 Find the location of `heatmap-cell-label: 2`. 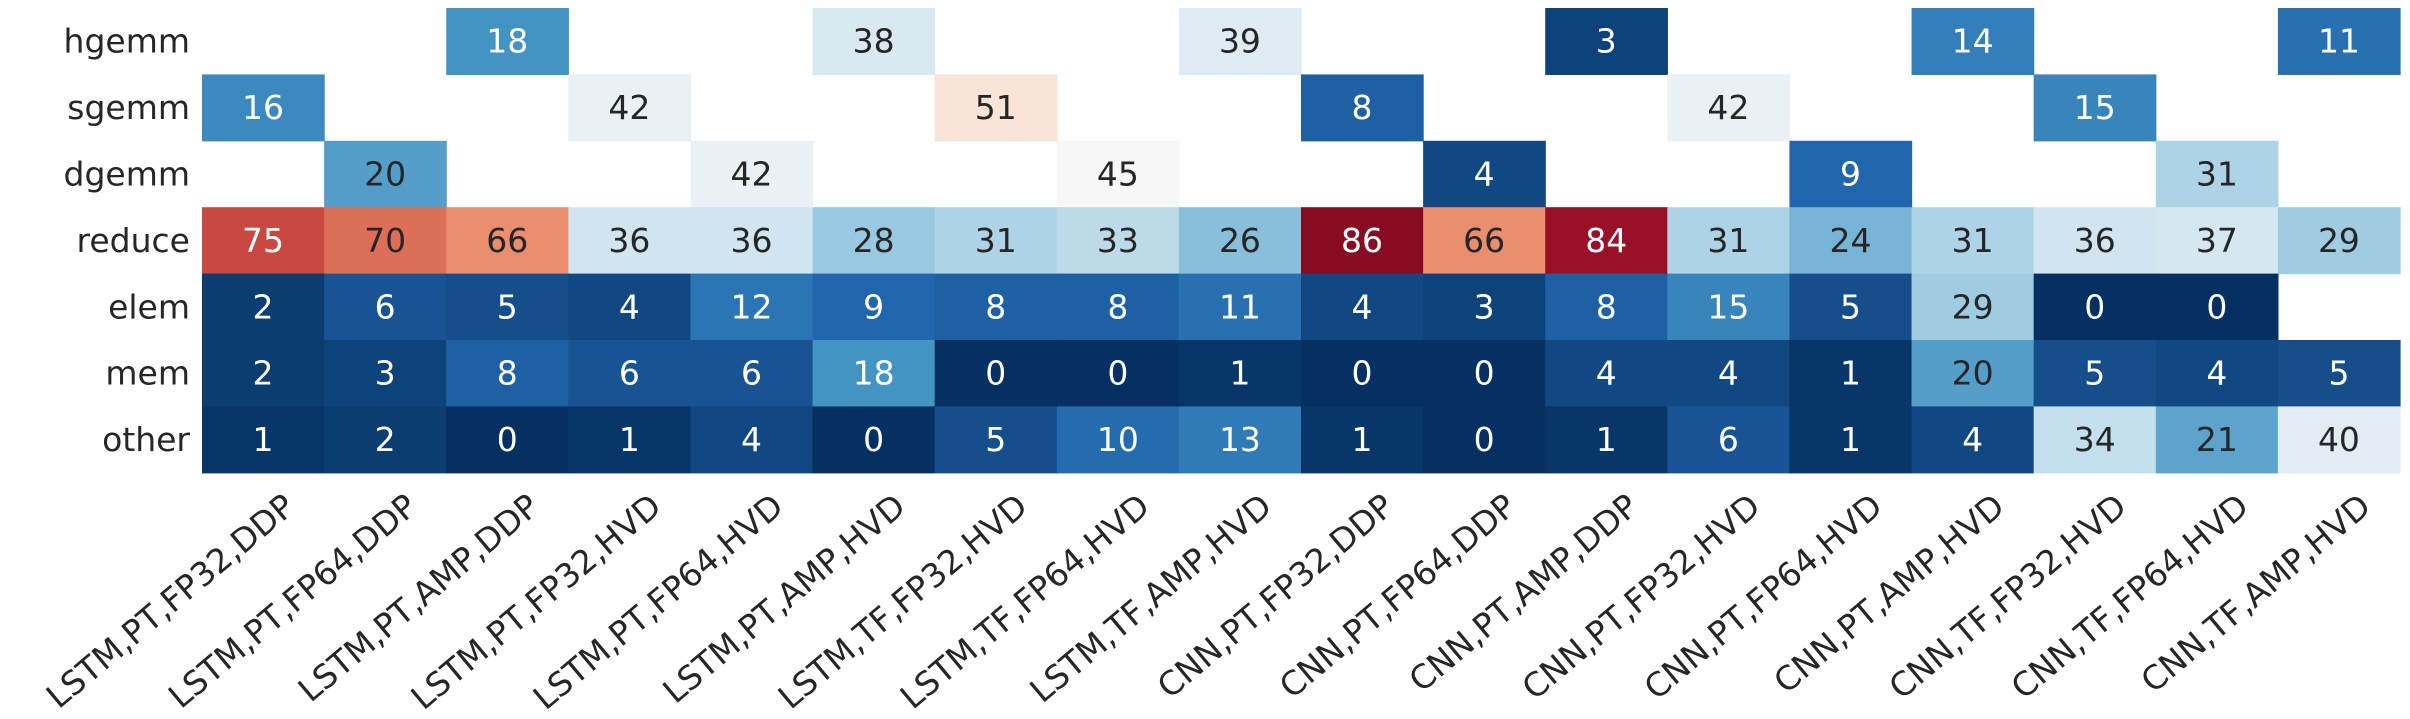

heatmap-cell-label: 2 is located at coordinates (385, 439).